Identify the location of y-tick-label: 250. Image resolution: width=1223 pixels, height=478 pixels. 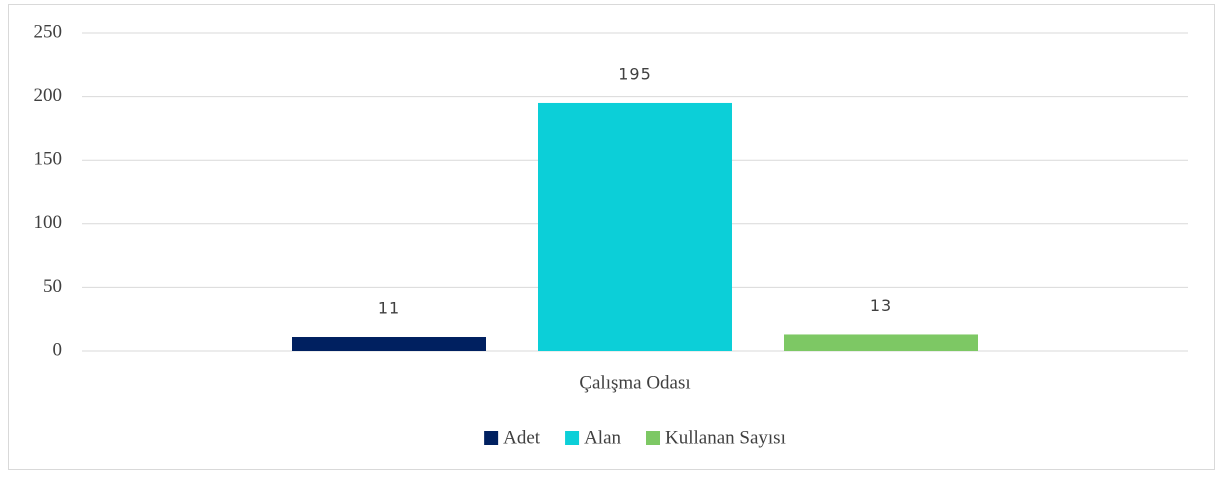
(48, 31).